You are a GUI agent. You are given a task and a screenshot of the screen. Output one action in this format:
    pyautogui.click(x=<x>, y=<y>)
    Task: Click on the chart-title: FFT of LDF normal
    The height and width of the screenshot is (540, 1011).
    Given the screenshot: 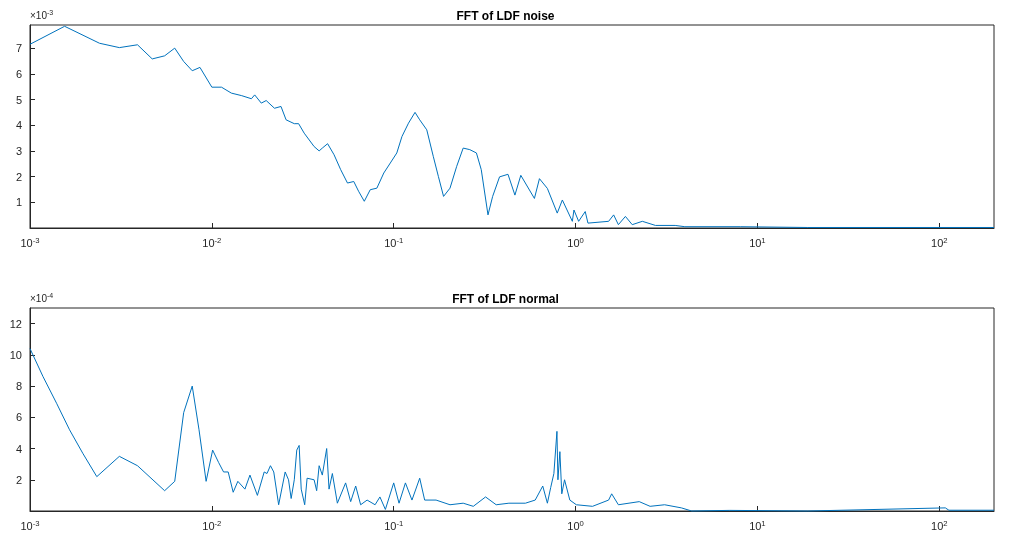 What is the action you would take?
    pyautogui.click(x=505, y=299)
    